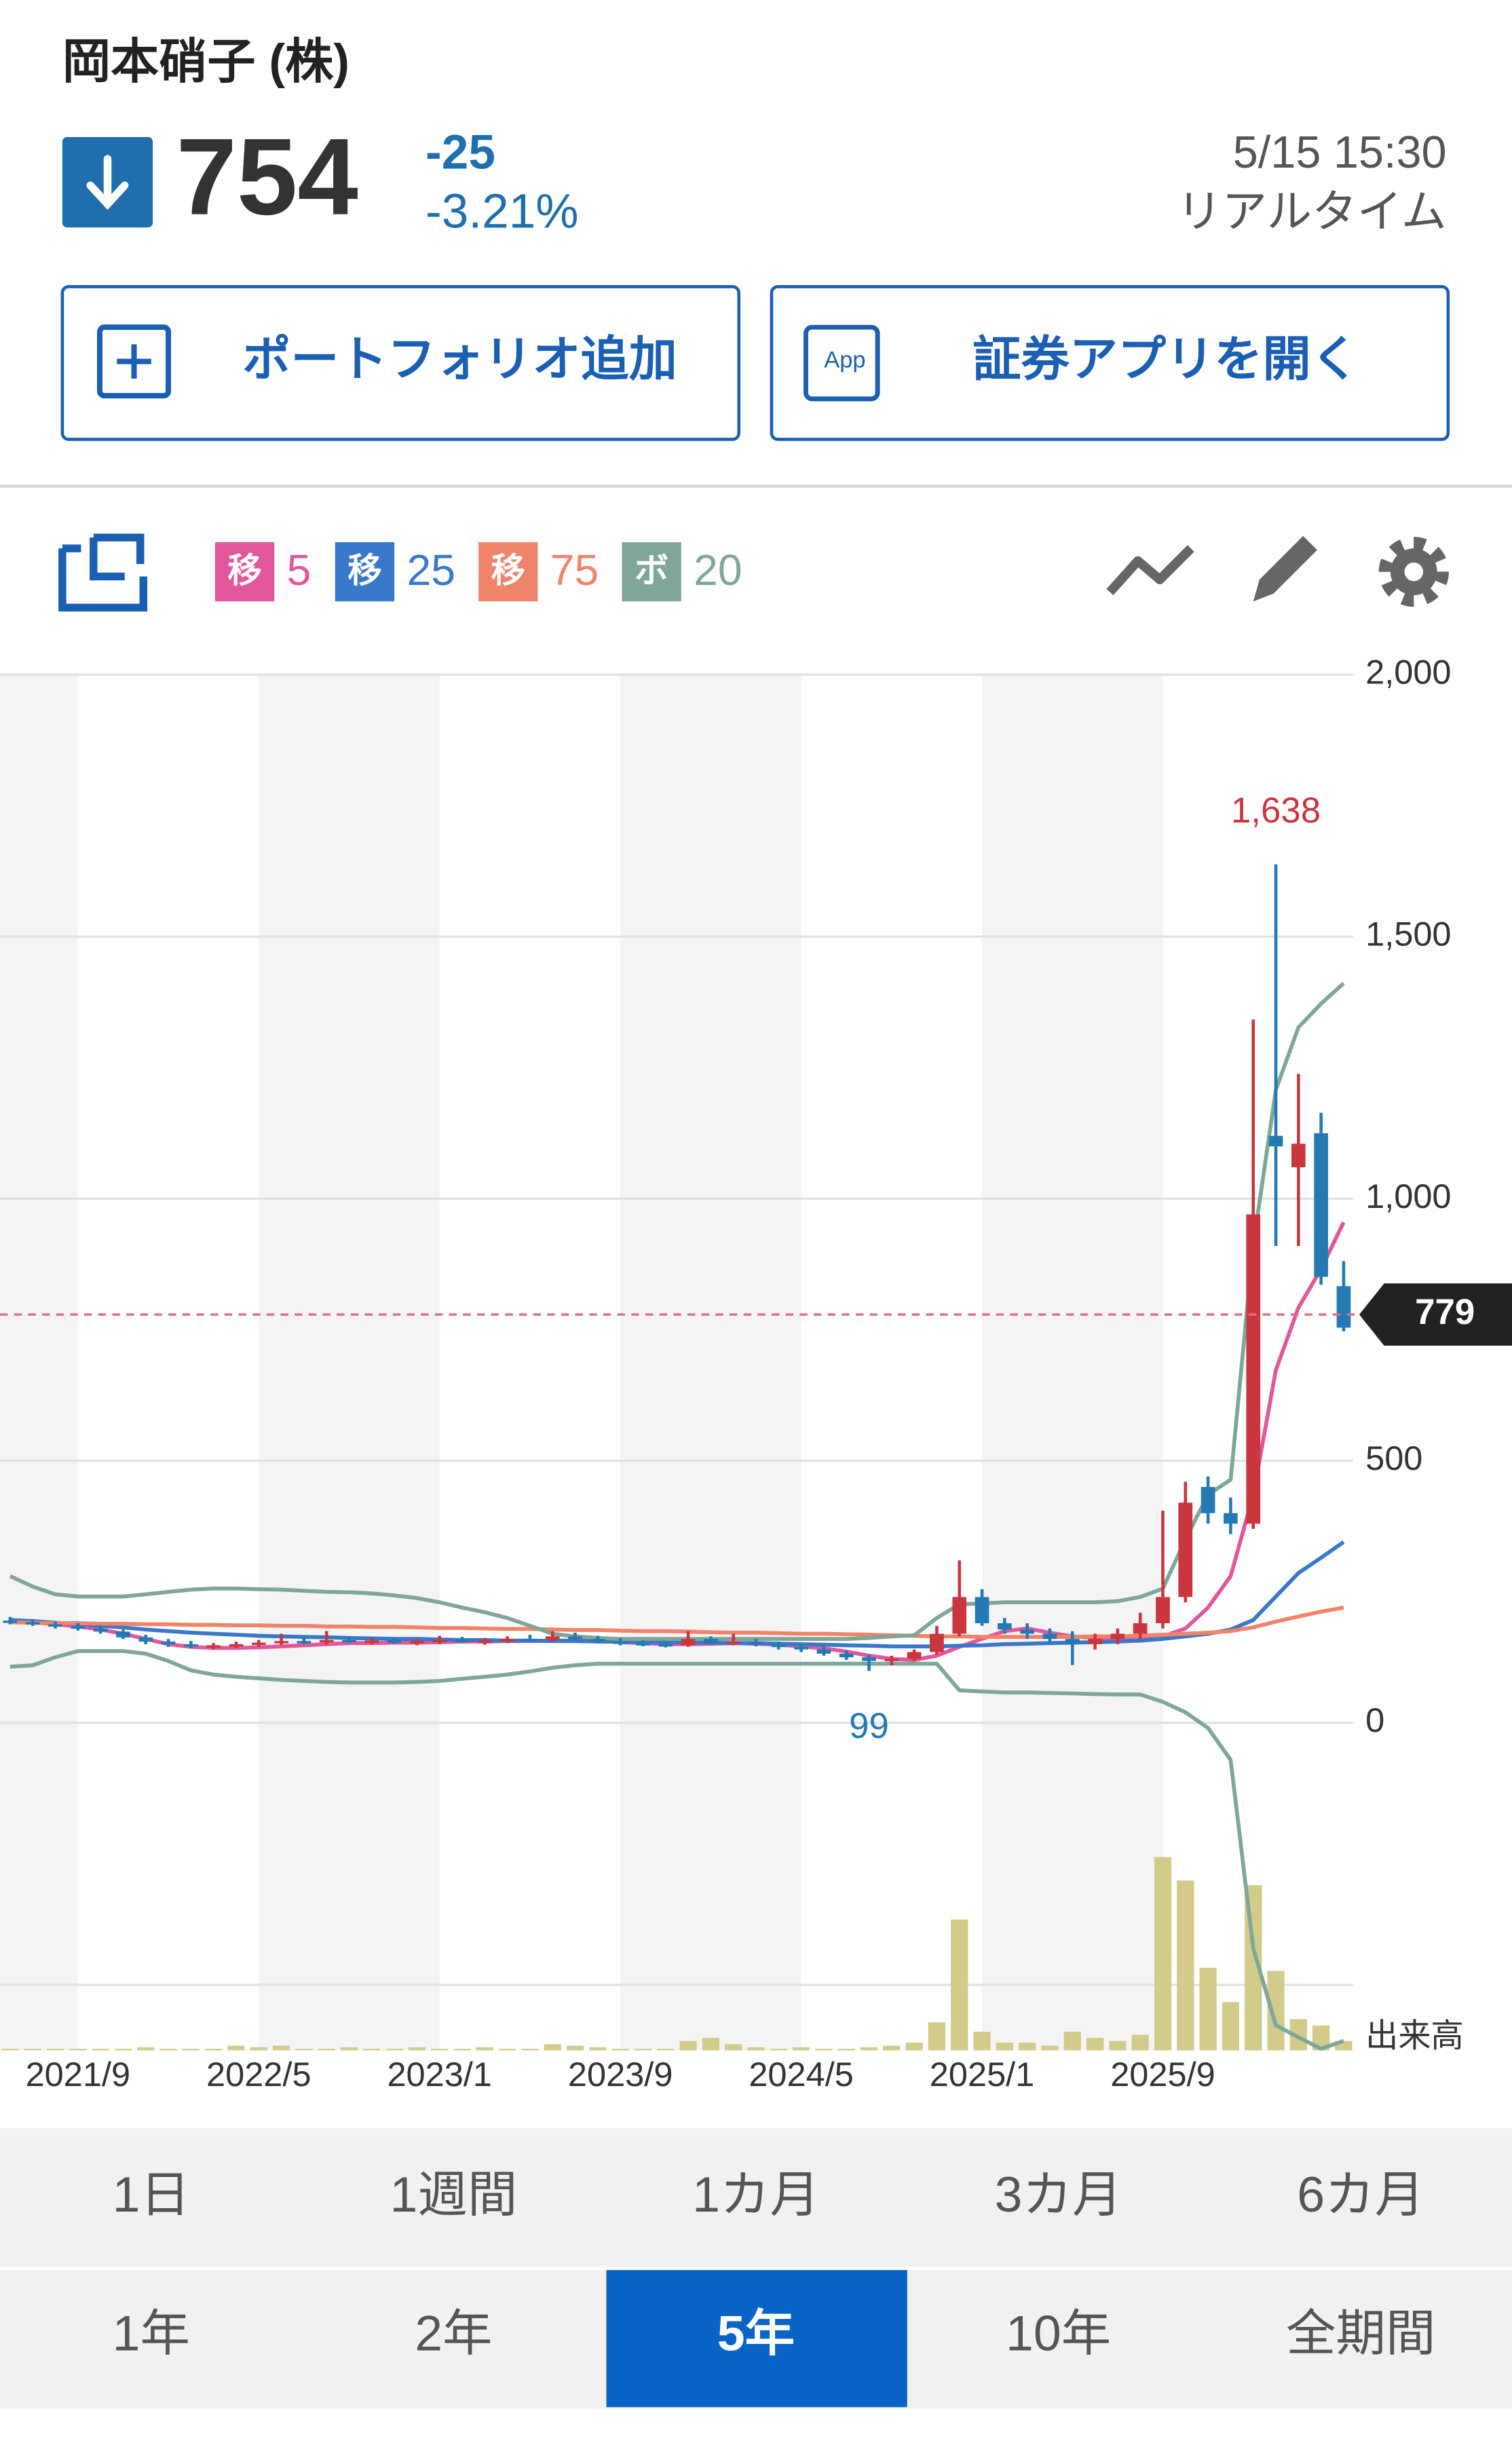 The image size is (1512, 2443). I want to click on app-button, so click(1110, 363).